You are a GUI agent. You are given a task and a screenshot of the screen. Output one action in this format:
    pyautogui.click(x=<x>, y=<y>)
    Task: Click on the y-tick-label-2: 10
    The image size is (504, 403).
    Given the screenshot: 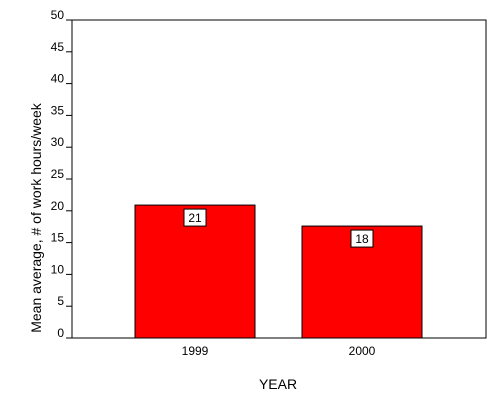 What is the action you would take?
    pyautogui.click(x=58, y=269)
    